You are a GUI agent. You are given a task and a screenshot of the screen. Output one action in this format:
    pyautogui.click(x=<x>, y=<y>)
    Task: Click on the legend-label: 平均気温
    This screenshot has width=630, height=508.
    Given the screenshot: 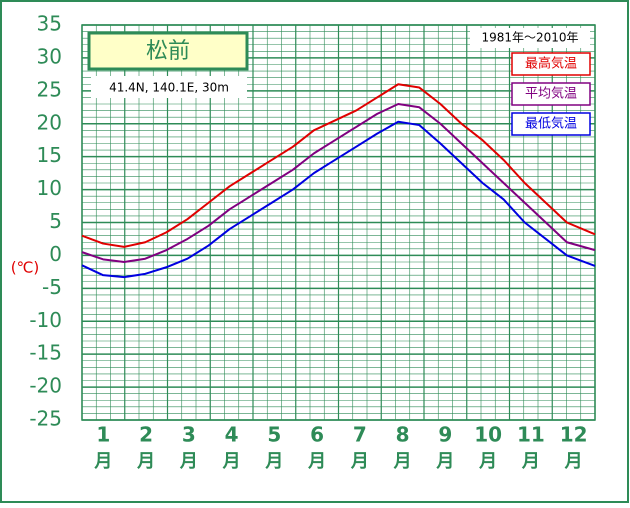 What is the action you would take?
    pyautogui.click(x=551, y=94)
    